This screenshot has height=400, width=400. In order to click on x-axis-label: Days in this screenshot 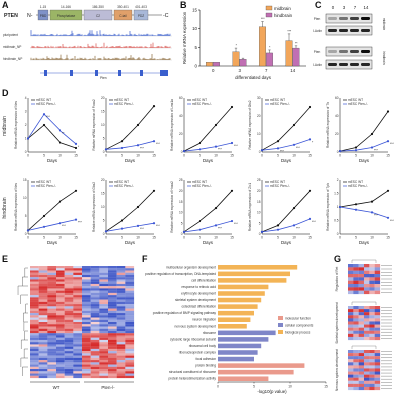, I will do `click(286, 242)`.